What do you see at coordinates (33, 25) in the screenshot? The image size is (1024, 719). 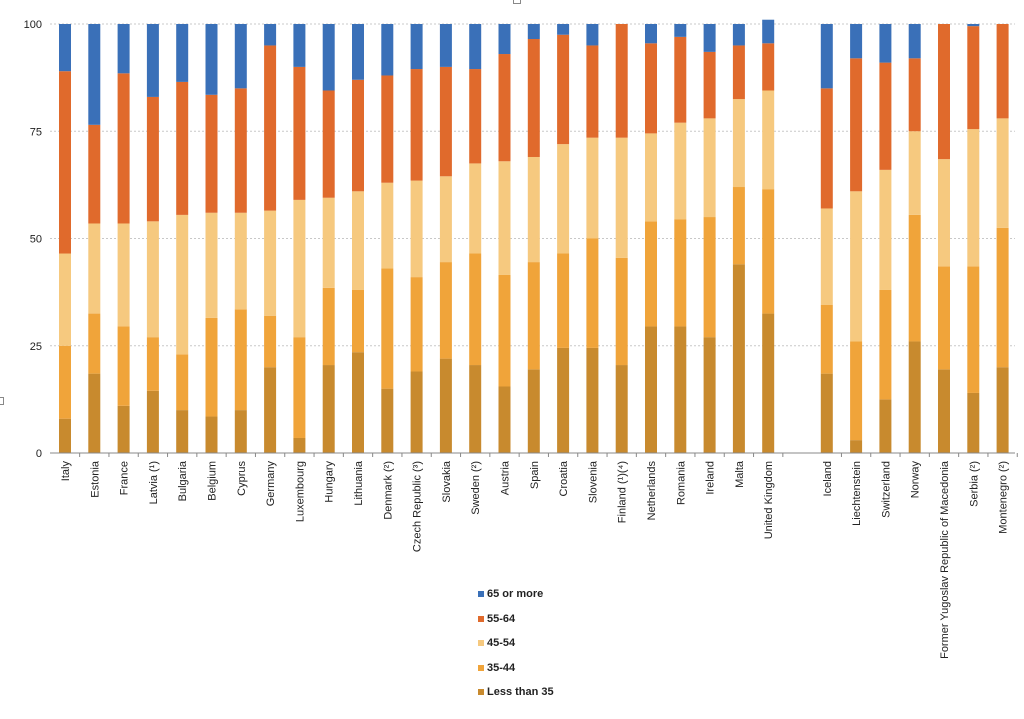 I see `y-tick-label: 100` at bounding box center [33, 25].